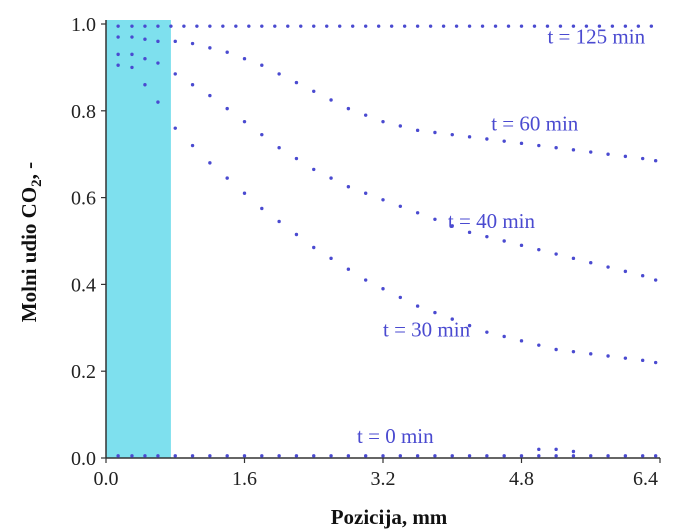 The height and width of the screenshot is (531, 681). What do you see at coordinates (106, 479) in the screenshot?
I see `x-tick-label: 0.0` at bounding box center [106, 479].